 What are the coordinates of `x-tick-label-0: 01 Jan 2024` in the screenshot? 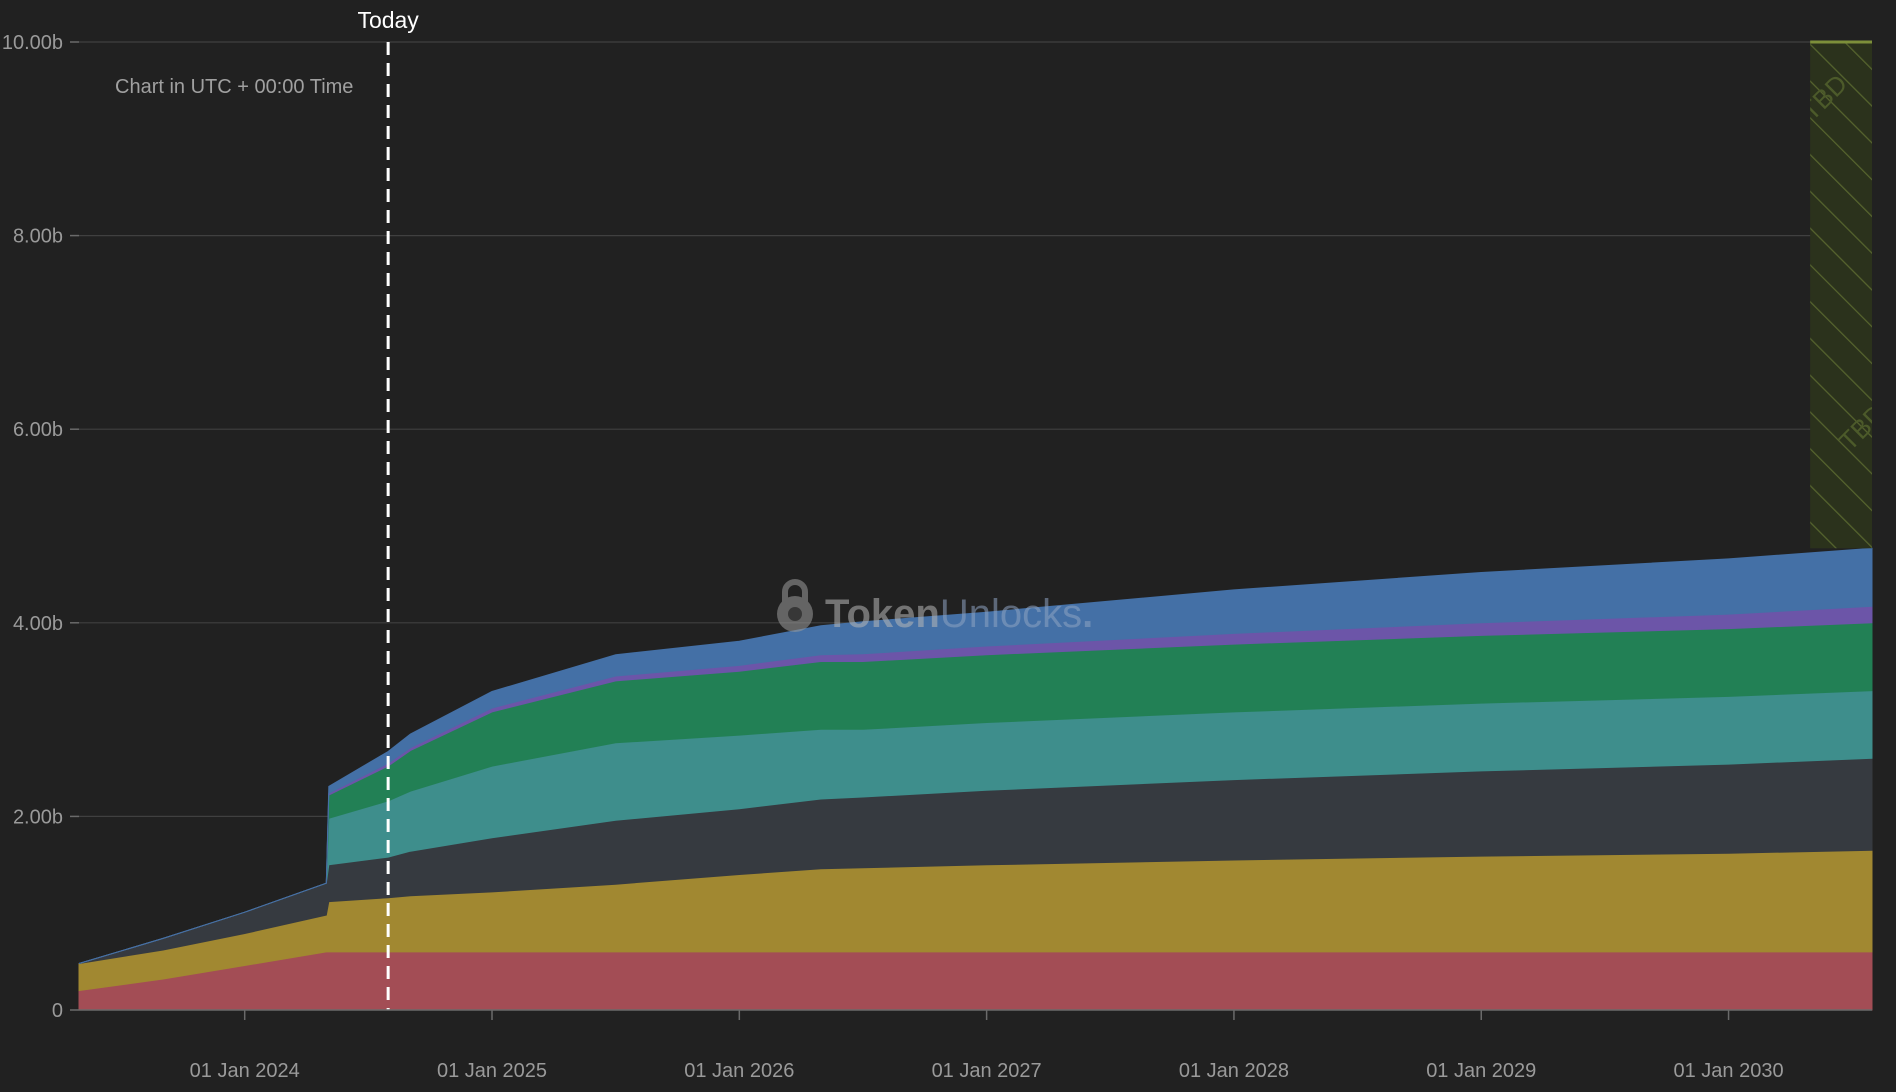 It's located at (245, 1071).